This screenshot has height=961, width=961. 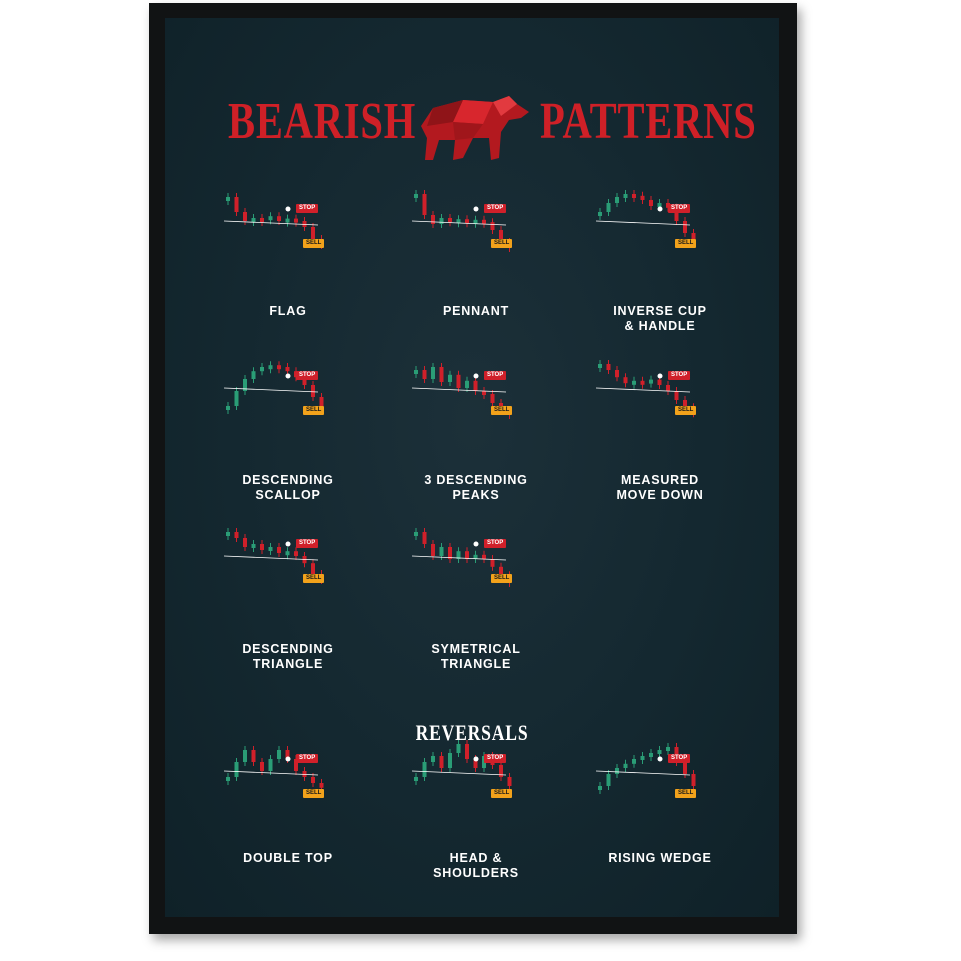 What do you see at coordinates (648, 121) in the screenshot?
I see `title-patterns: PATTERNS` at bounding box center [648, 121].